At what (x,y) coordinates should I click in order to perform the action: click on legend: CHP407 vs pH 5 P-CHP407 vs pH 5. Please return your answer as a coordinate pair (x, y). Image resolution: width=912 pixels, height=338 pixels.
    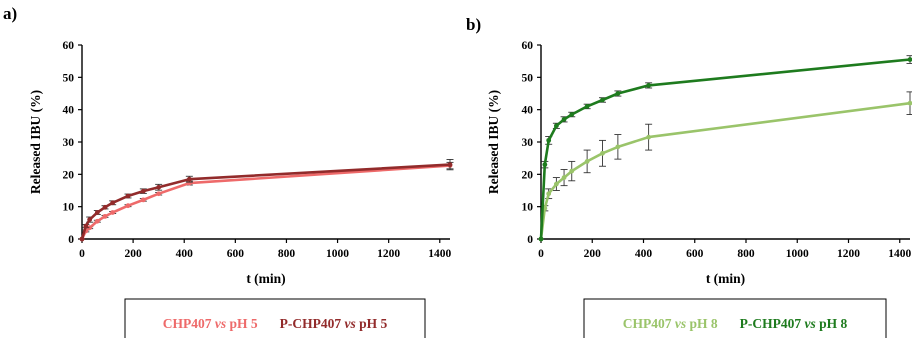
    Looking at the image, I should click on (275, 318).